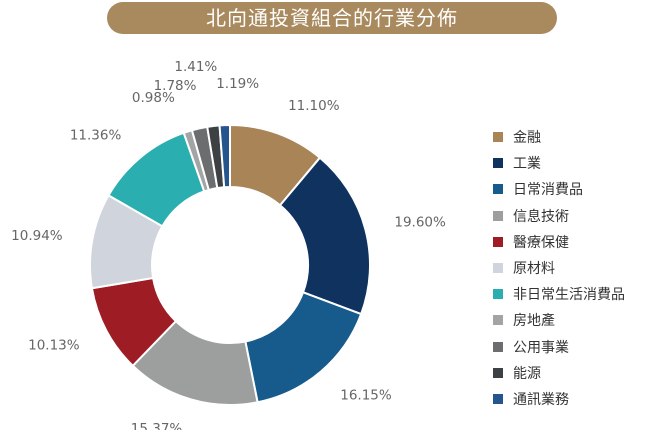 The image size is (660, 430). What do you see at coordinates (420, 223) in the screenshot?
I see `slice-label-2: 19.60%` at bounding box center [420, 223].